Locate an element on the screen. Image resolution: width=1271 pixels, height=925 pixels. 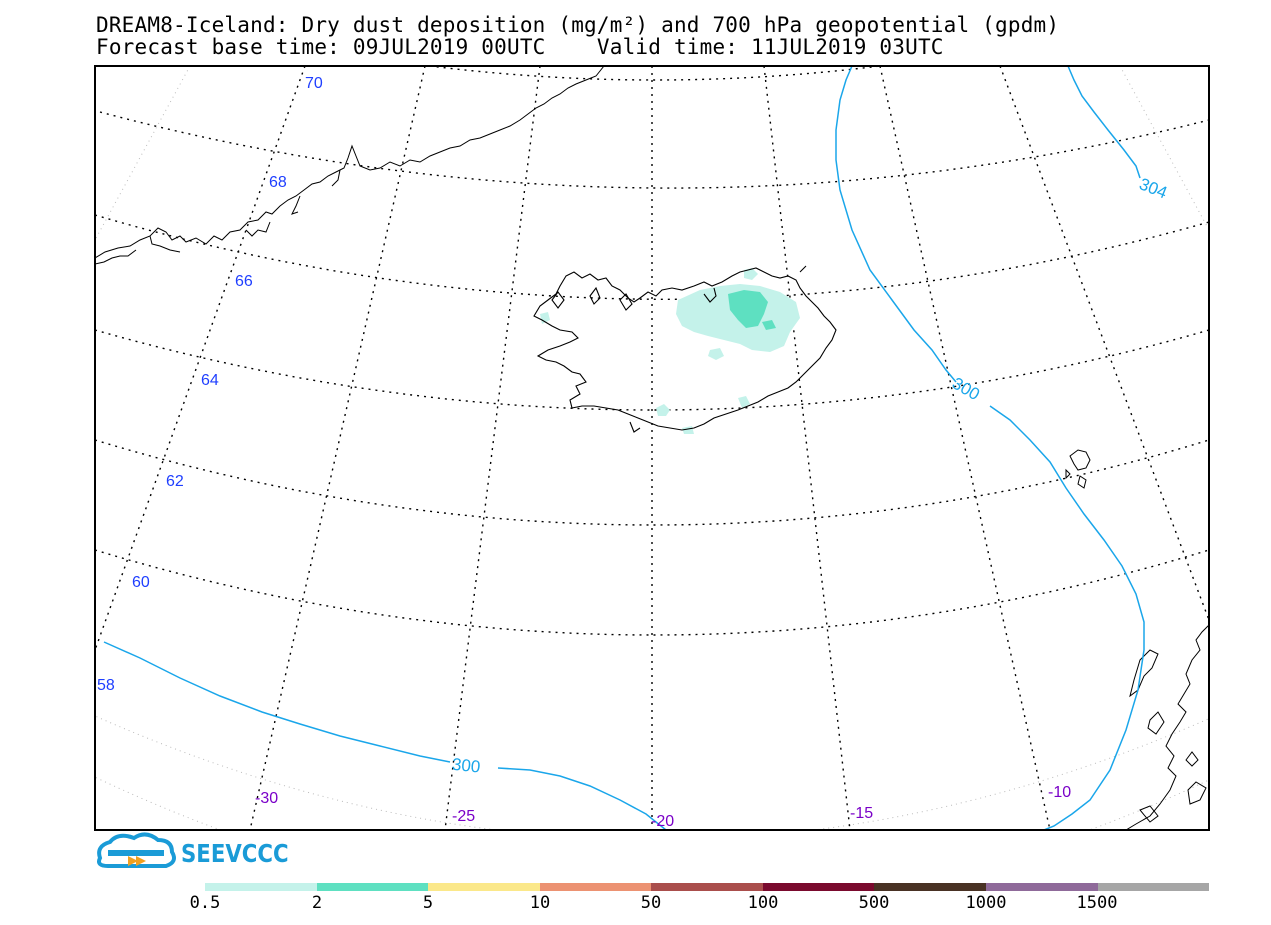
contour-label-304: 304 is located at coordinates (1152, 188).